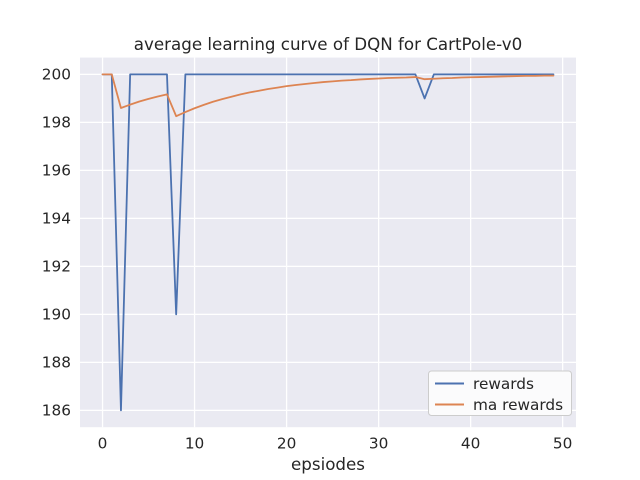 This screenshot has width=640, height=480. Describe the element at coordinates (56, 219) in the screenshot. I see `y-tick-label: 194` at that location.